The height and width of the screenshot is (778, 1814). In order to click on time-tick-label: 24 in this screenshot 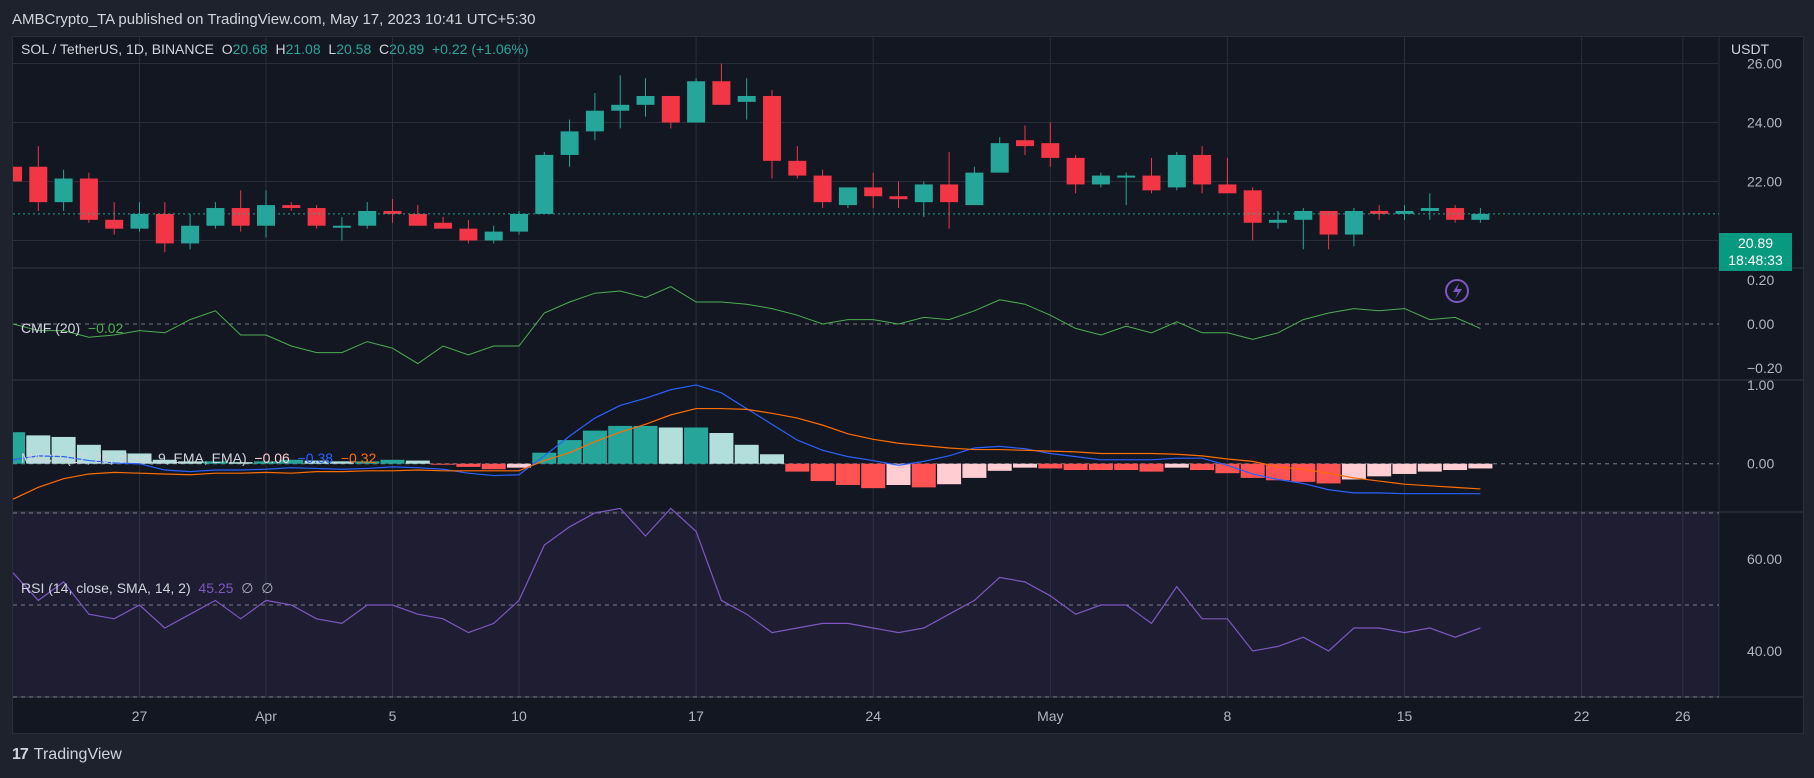, I will do `click(873, 716)`.